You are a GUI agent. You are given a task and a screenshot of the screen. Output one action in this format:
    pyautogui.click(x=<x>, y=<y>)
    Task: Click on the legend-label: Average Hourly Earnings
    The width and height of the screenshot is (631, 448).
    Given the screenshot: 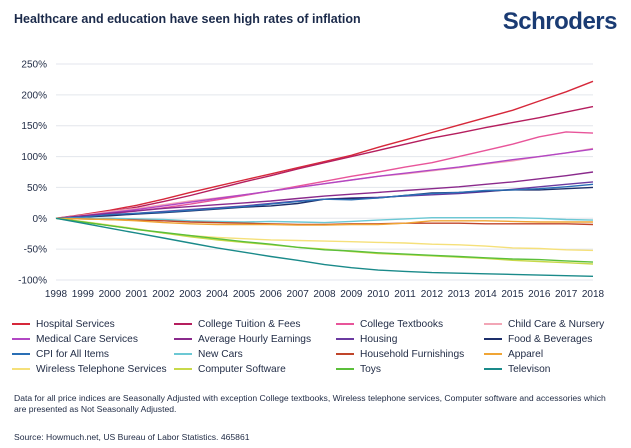 What is the action you would take?
    pyautogui.click(x=255, y=339)
    